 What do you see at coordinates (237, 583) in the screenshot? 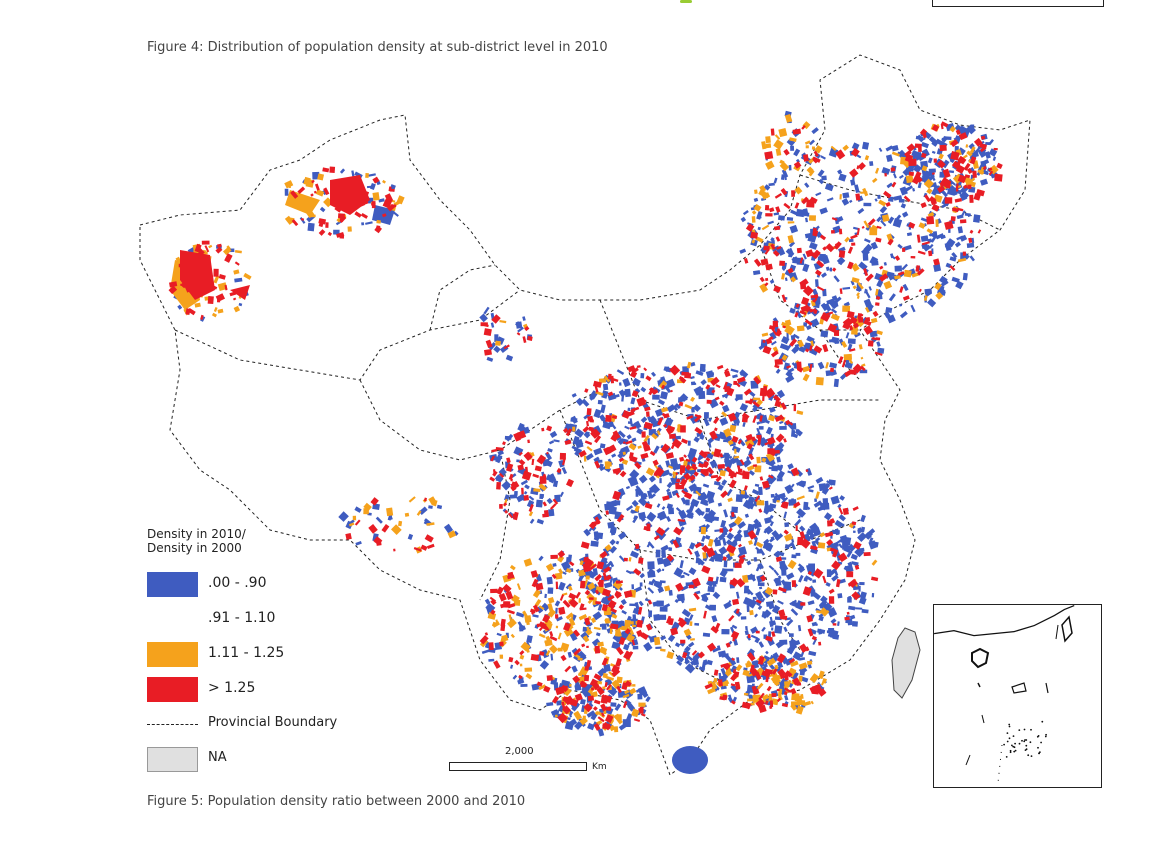
I see `legend-label: .00 - .90` at bounding box center [237, 583].